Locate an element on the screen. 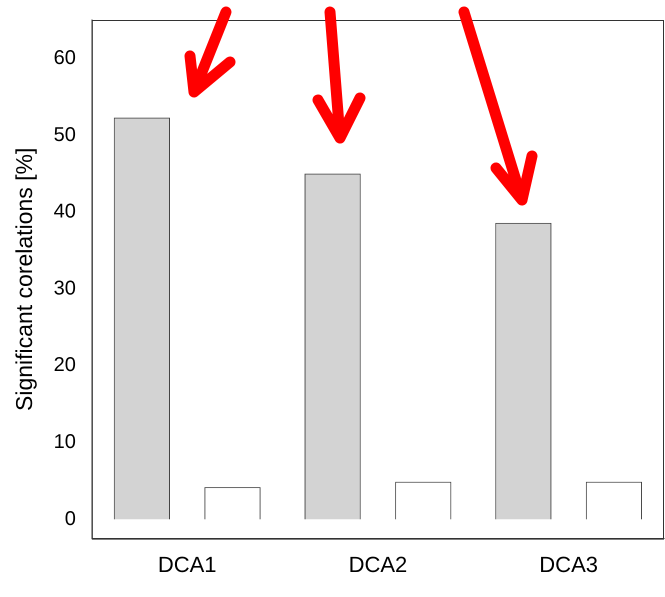  y-tick-label: 10 is located at coordinates (65, 442).